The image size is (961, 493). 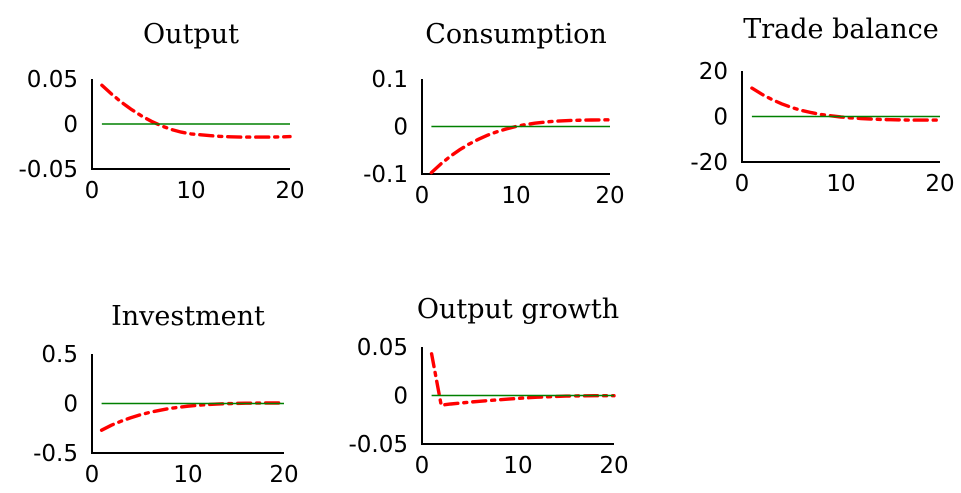 I want to click on xtick-label-output-growth: 10, so click(x=517, y=466).